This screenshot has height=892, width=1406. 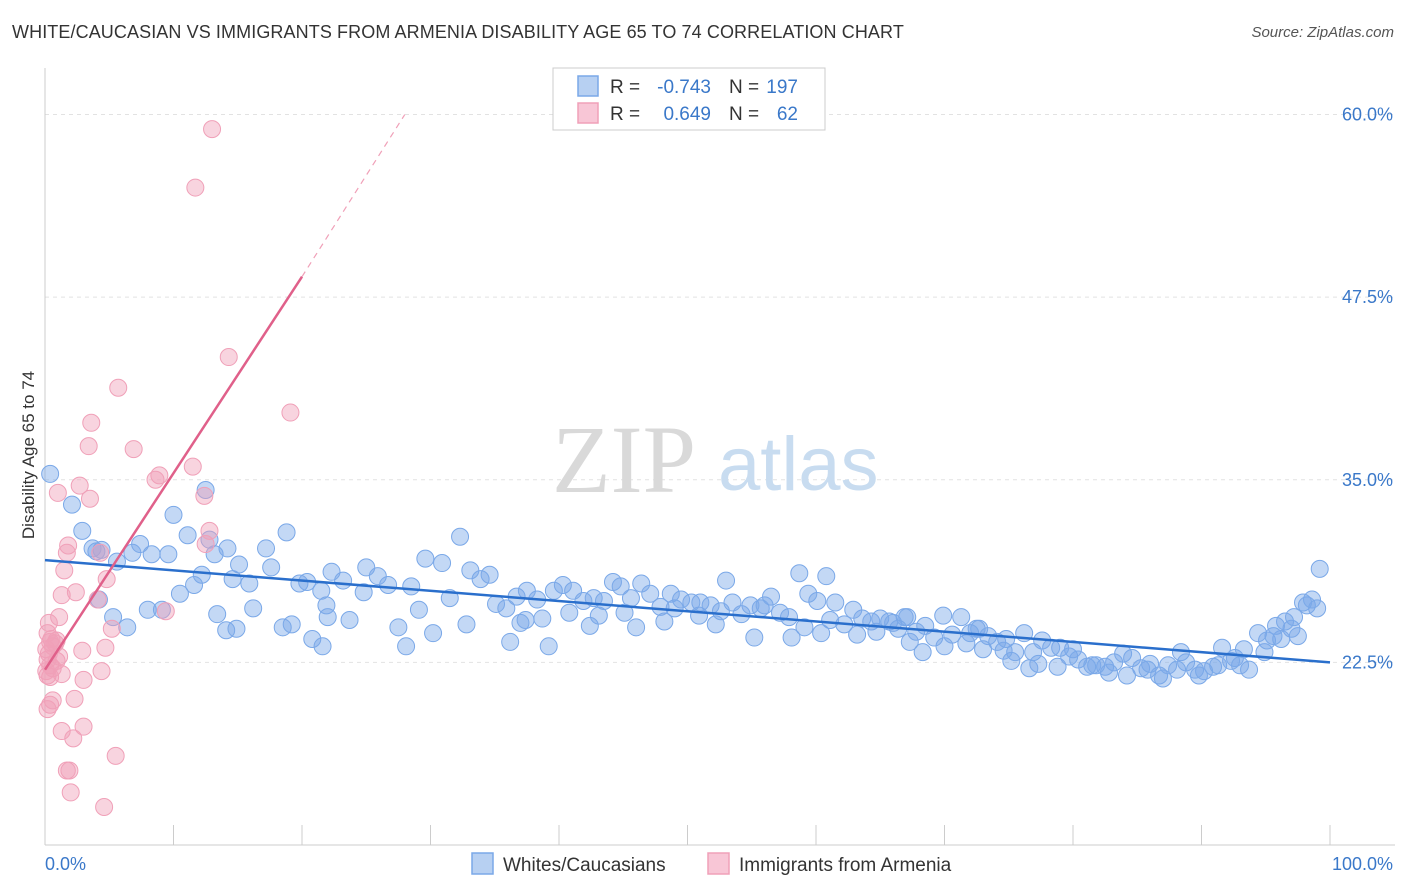 I want to click on stats-box: R = -0.743 N = 197 R = 0.649 N = 62, so click(x=689, y=99).